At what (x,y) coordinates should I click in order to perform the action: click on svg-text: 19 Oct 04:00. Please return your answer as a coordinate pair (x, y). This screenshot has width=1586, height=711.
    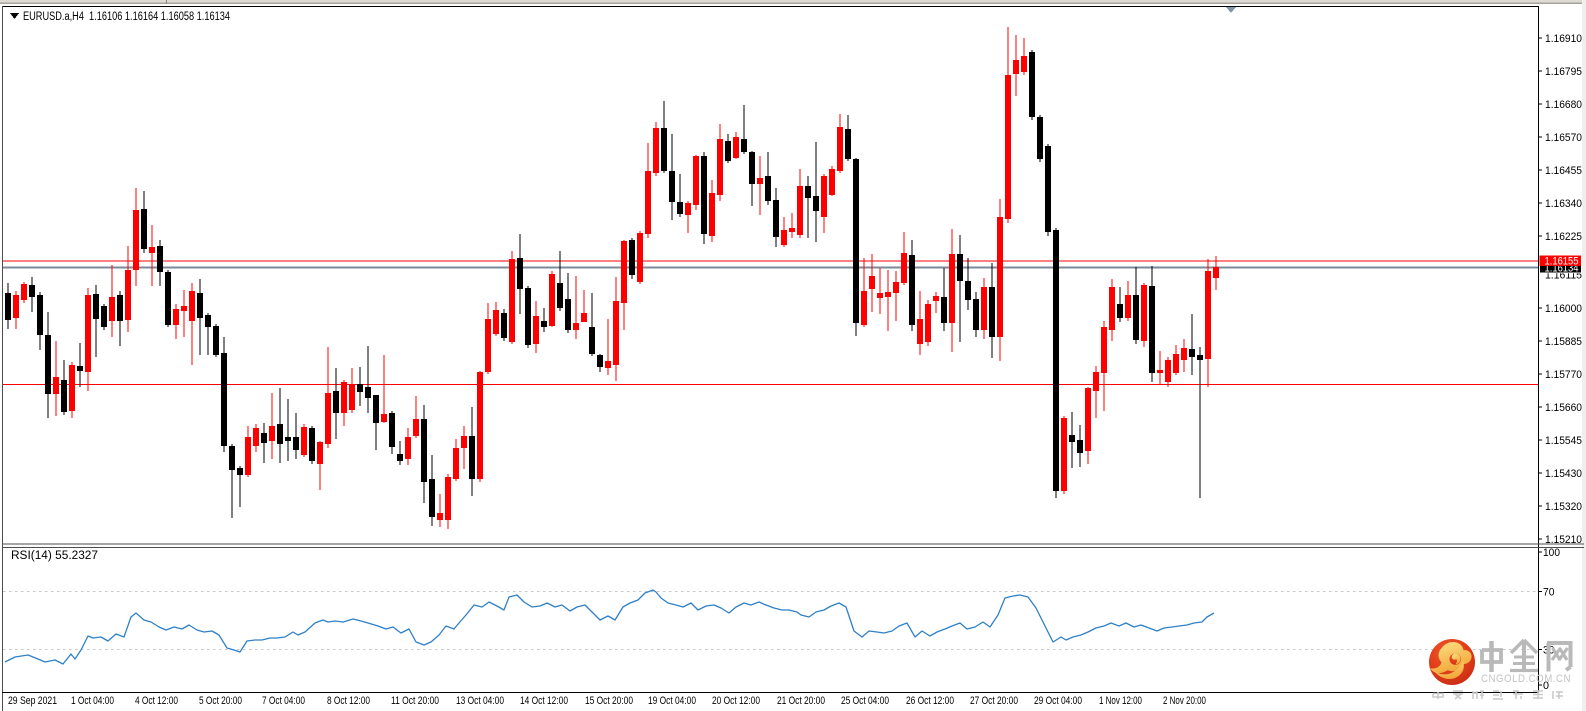
    Looking at the image, I should click on (672, 701).